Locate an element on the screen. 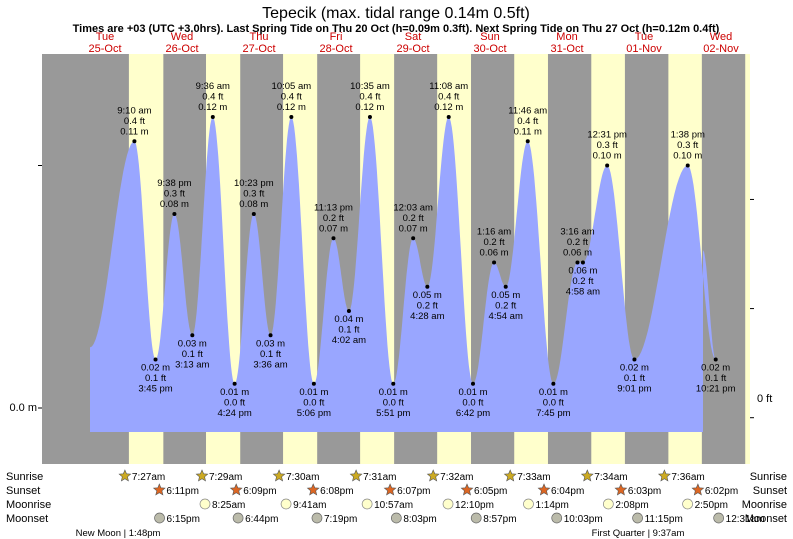 Image resolution: width=793 pixels, height=539 pixels. tide-point: 10:05 am0.4 ft0.12 m is located at coordinates (291, 100).